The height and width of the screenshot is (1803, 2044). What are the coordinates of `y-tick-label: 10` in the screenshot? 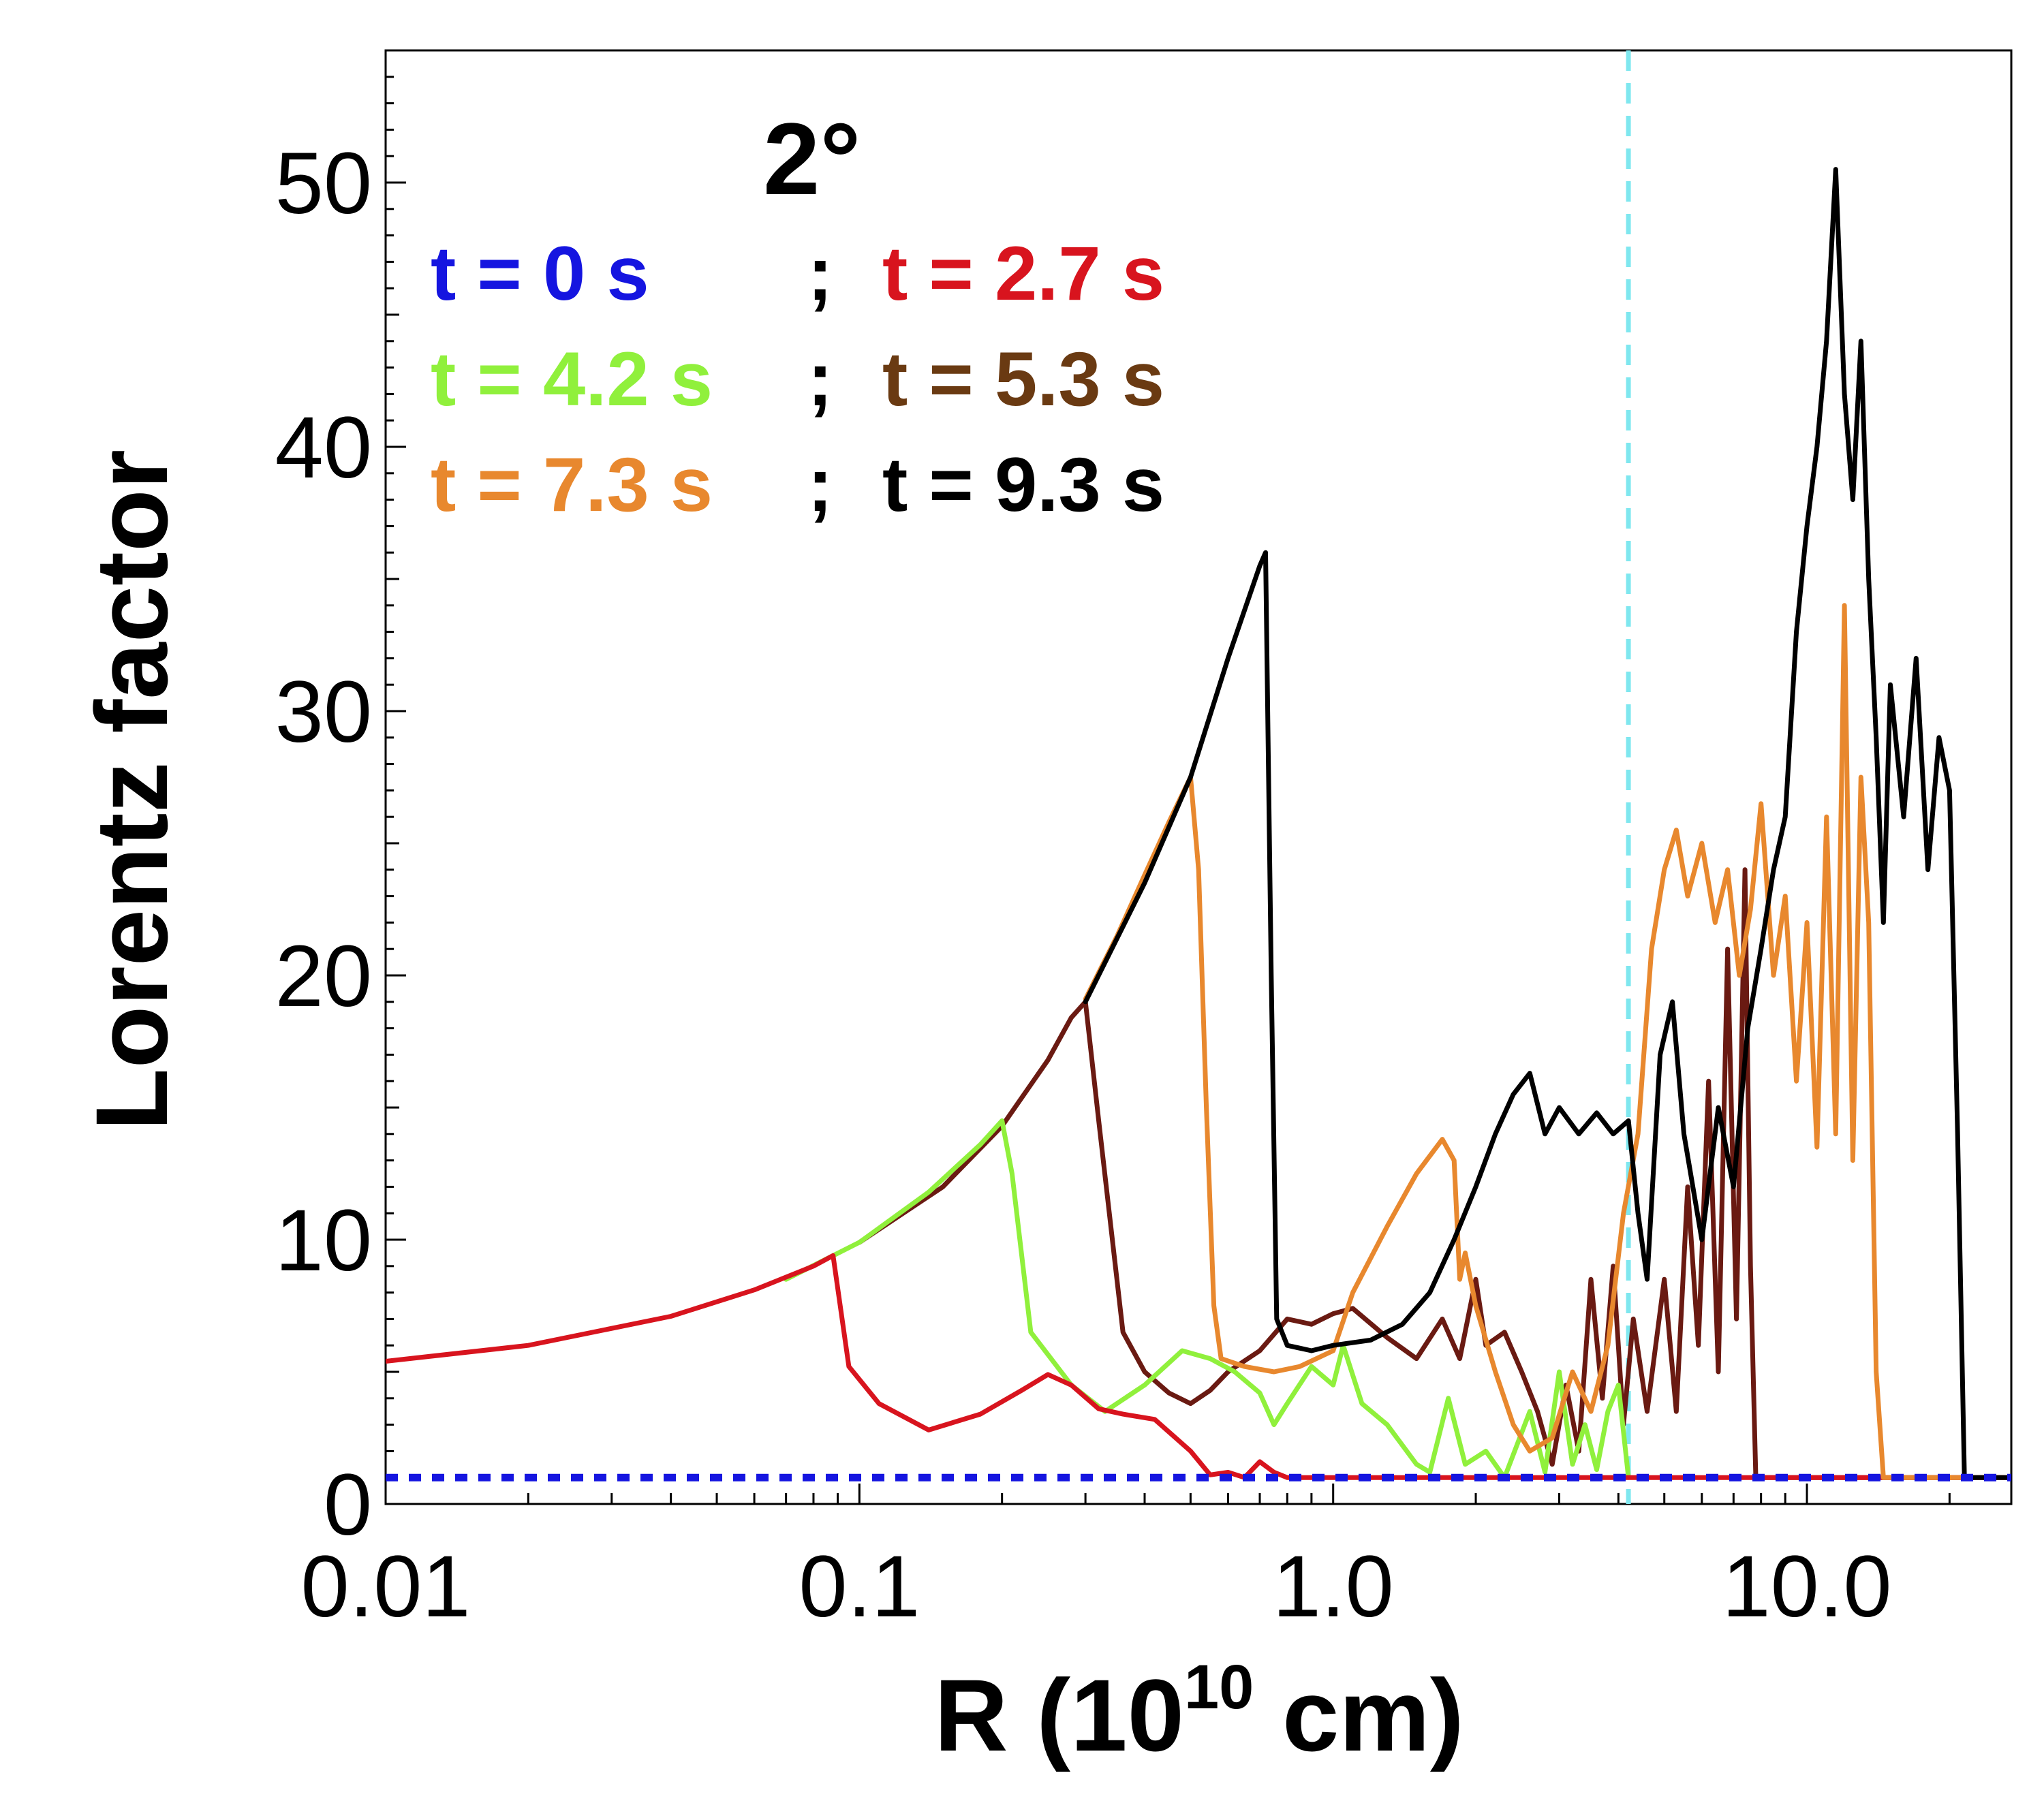 It's located at (323, 1240).